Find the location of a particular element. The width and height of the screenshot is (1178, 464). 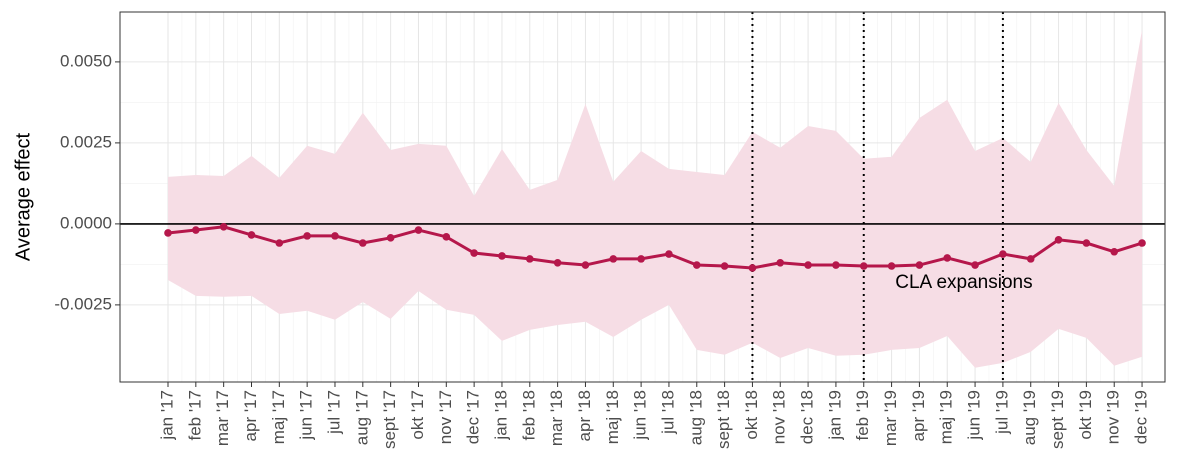

x-tick-label: maj '17 is located at coordinates (278, 417).